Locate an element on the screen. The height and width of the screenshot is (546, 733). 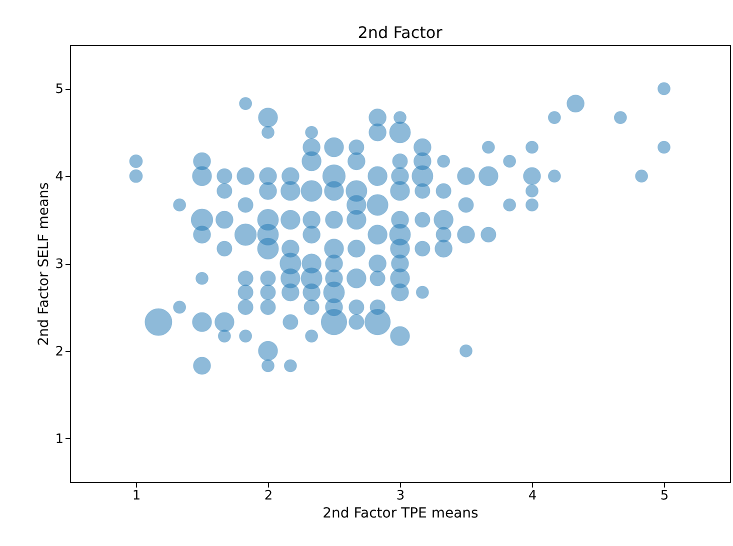
y-axis-title: 2nd Factor SELF means is located at coordinates (44, 264).